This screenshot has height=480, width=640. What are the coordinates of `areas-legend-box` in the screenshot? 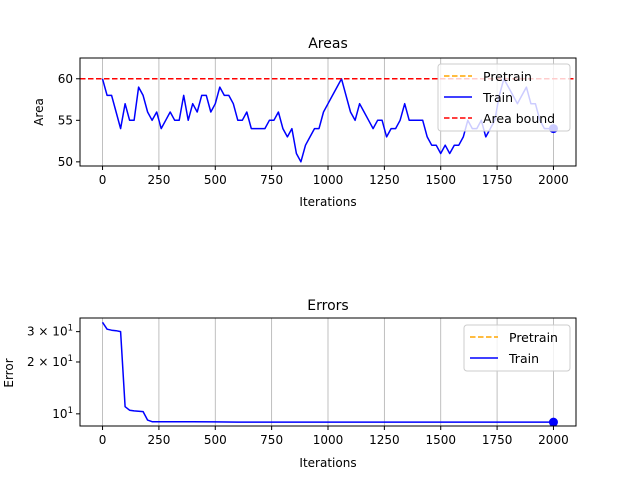 It's located at (504, 97).